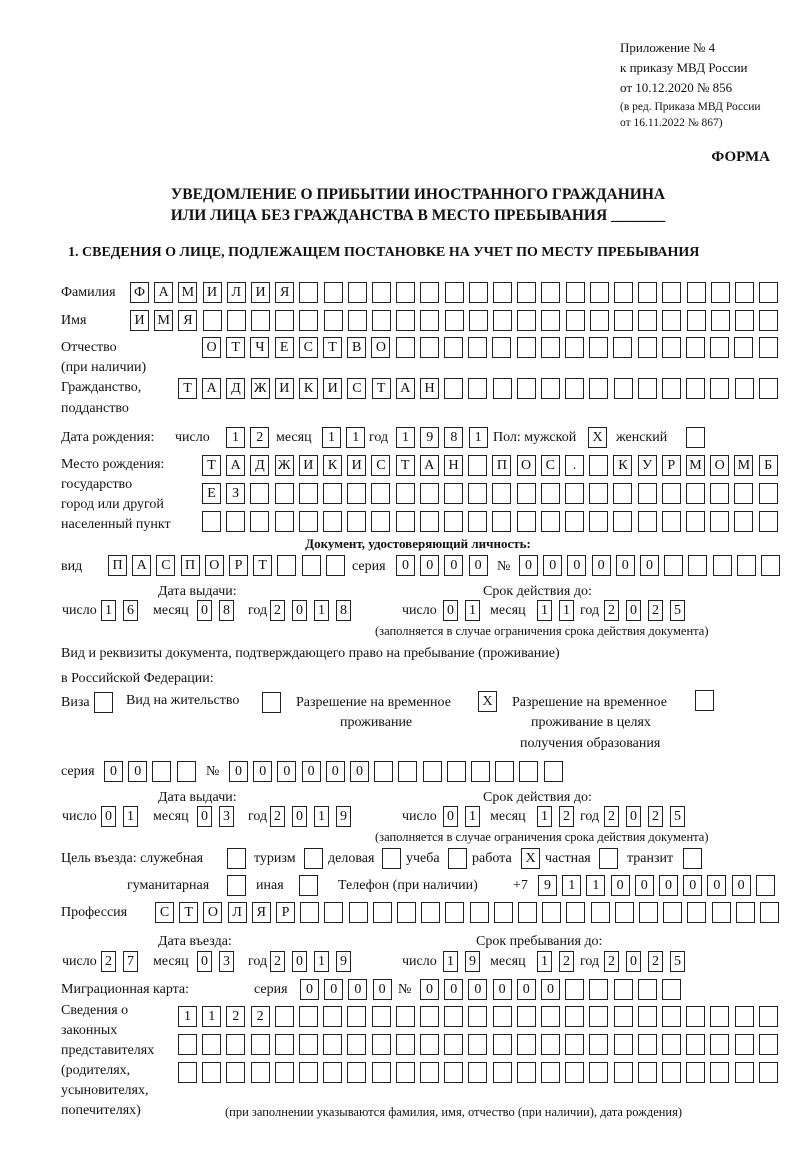 This screenshot has height=1163, width=800. What do you see at coordinates (261, 912) in the screenshot?
I see `cell-profession: Я` at bounding box center [261, 912].